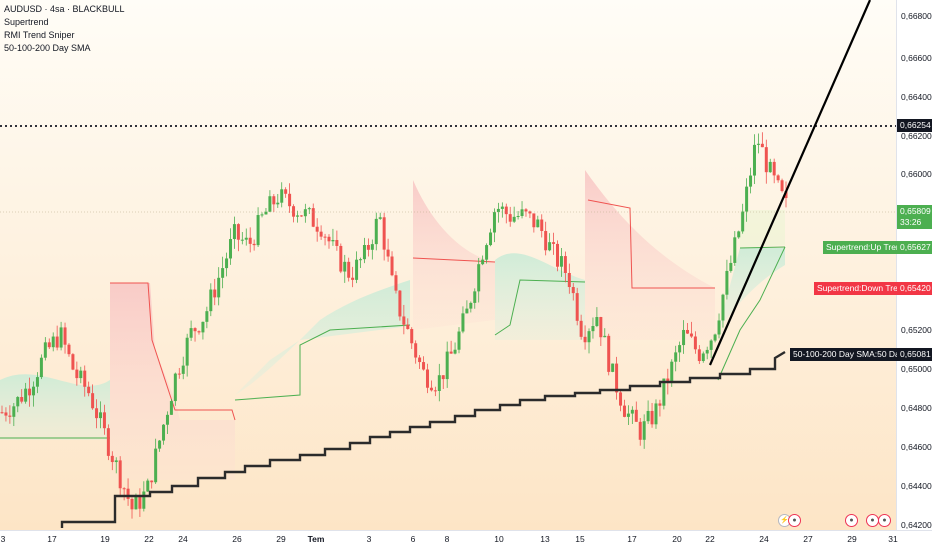 The image size is (932, 550). Describe the element at coordinates (3, 539) in the screenshot. I see `time-tick: 3` at that location.